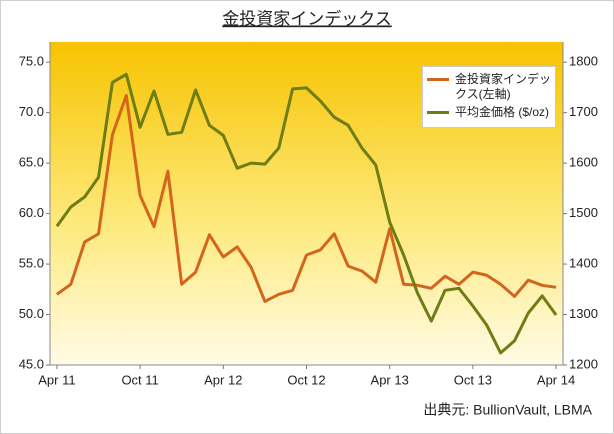 The height and width of the screenshot is (434, 614). I want to click on y-tick-label: 50.0, so click(31, 313).